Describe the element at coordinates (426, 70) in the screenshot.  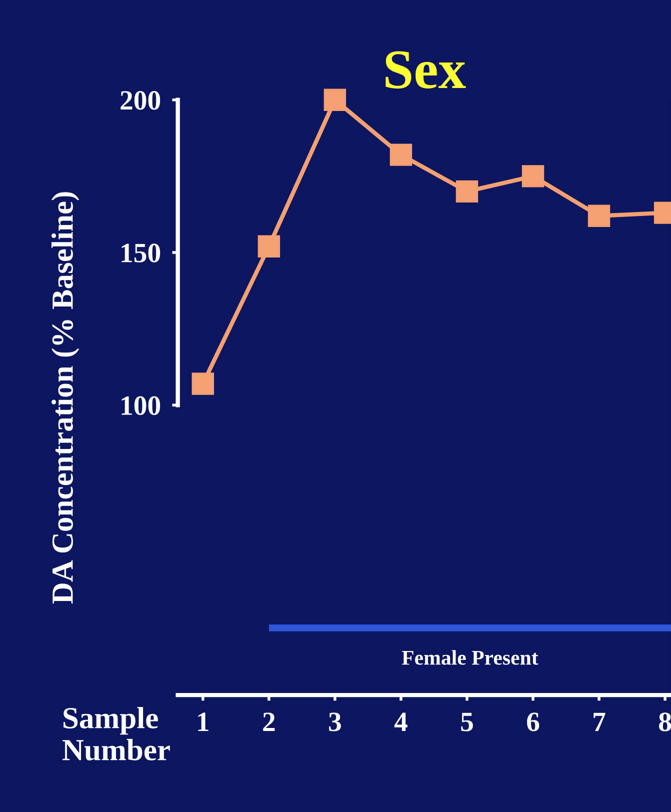
I see `chart-title: Sex` at that location.